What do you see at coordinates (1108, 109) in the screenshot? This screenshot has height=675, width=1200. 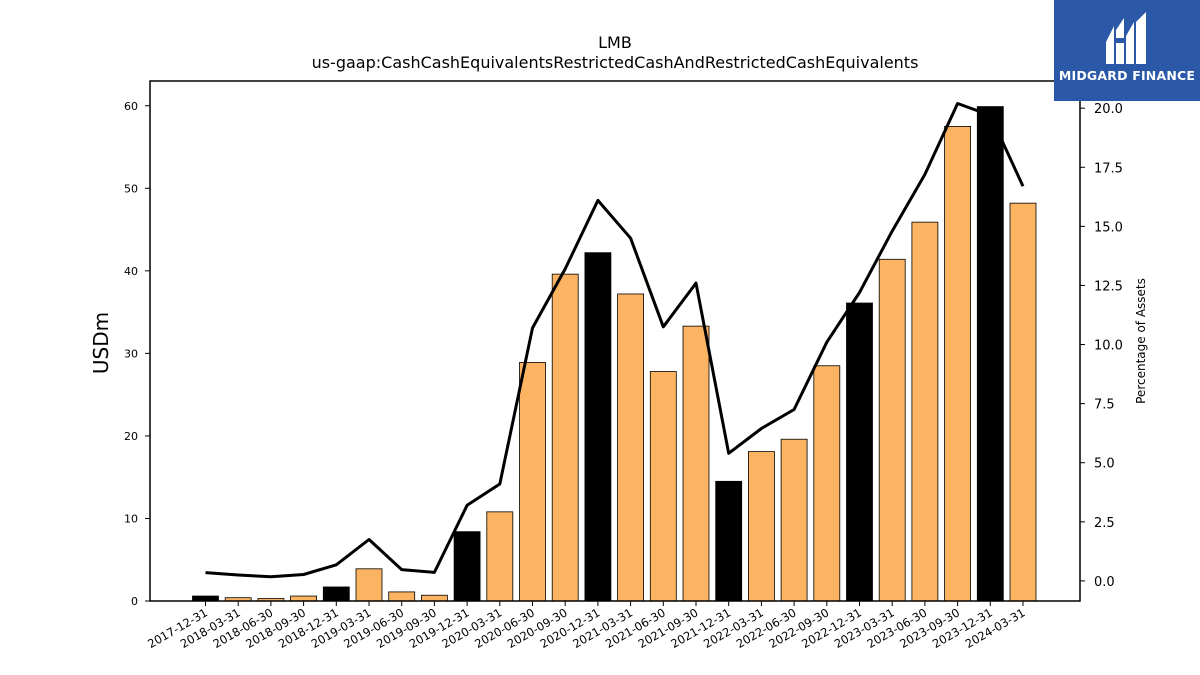 I see `y2-tick-label: 20.0` at bounding box center [1108, 109].